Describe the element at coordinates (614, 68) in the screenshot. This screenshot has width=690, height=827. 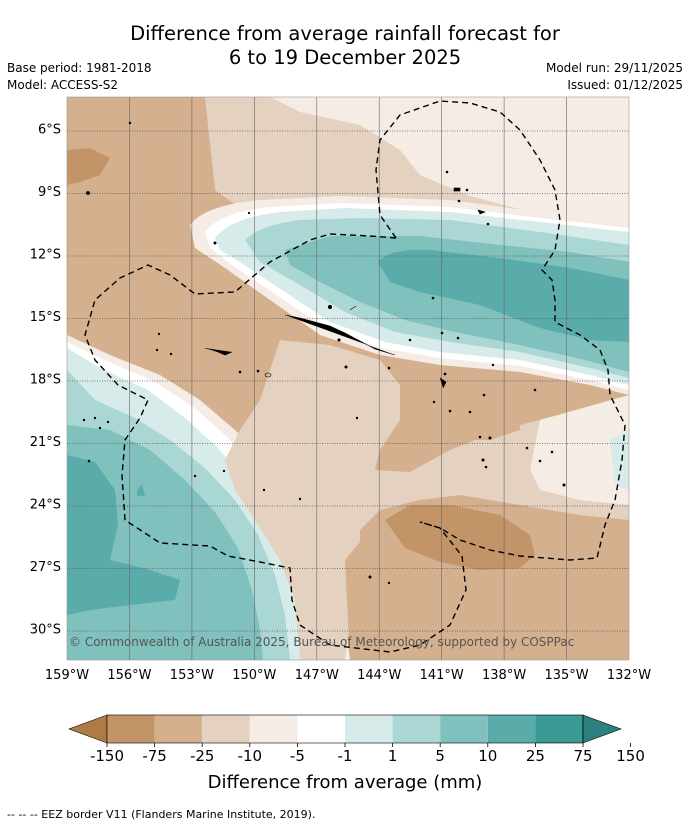
I see `model-run: Model run: 29/11/2025` at that location.